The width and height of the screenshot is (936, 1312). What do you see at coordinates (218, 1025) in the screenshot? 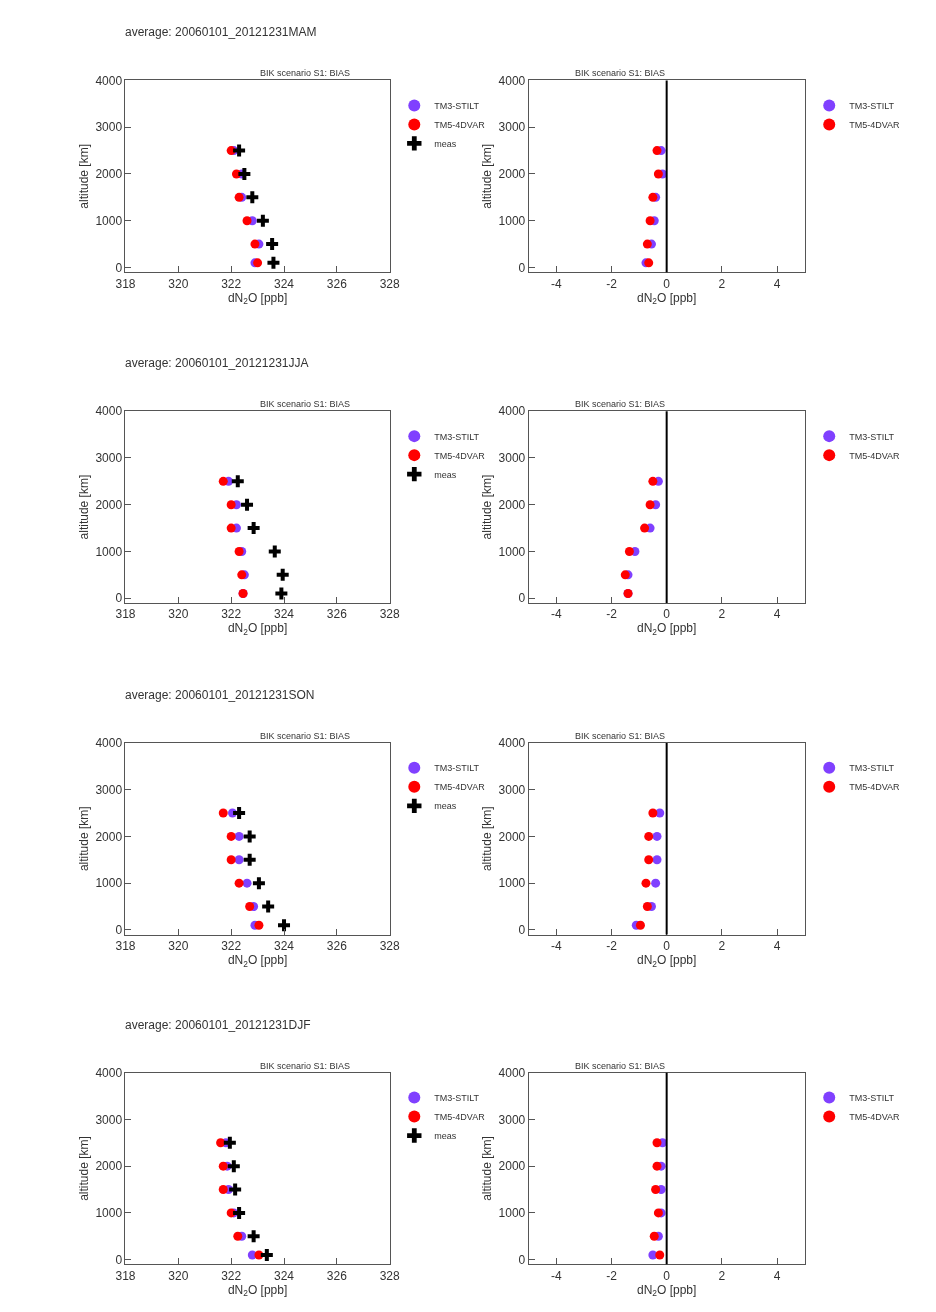
I see `text: average: 20060101_20121231DJF` at bounding box center [218, 1025].